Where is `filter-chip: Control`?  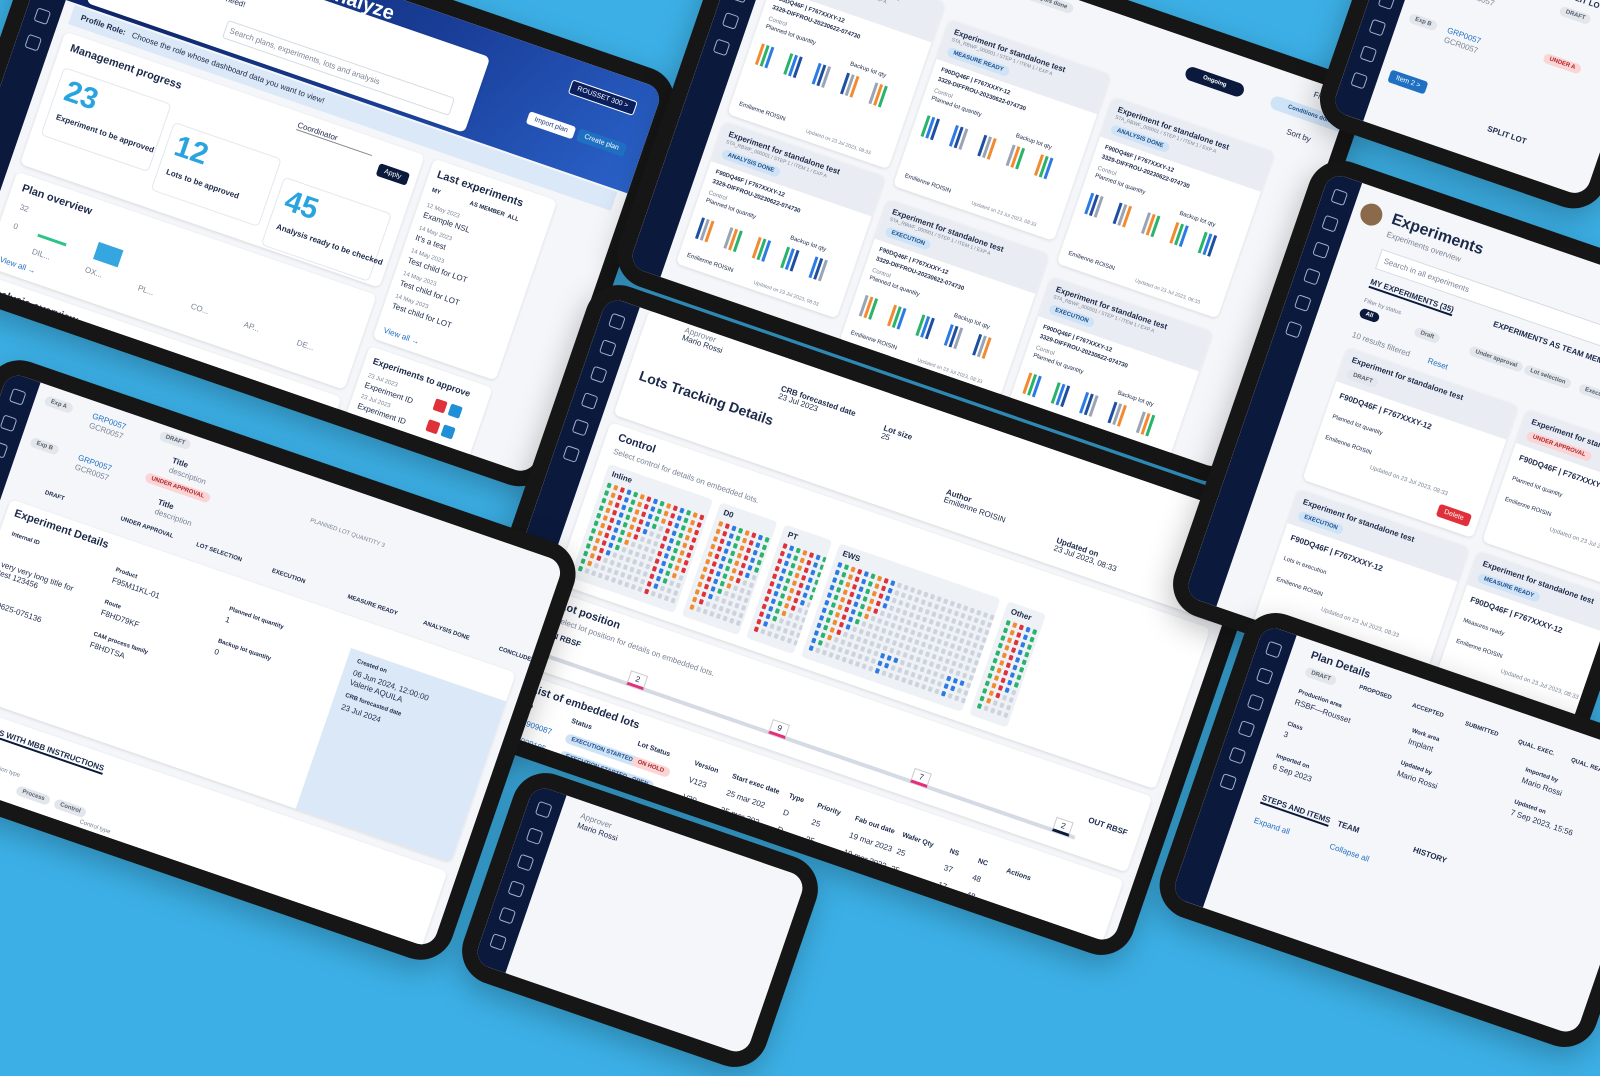 filter-chip: Control is located at coordinates (70, 808).